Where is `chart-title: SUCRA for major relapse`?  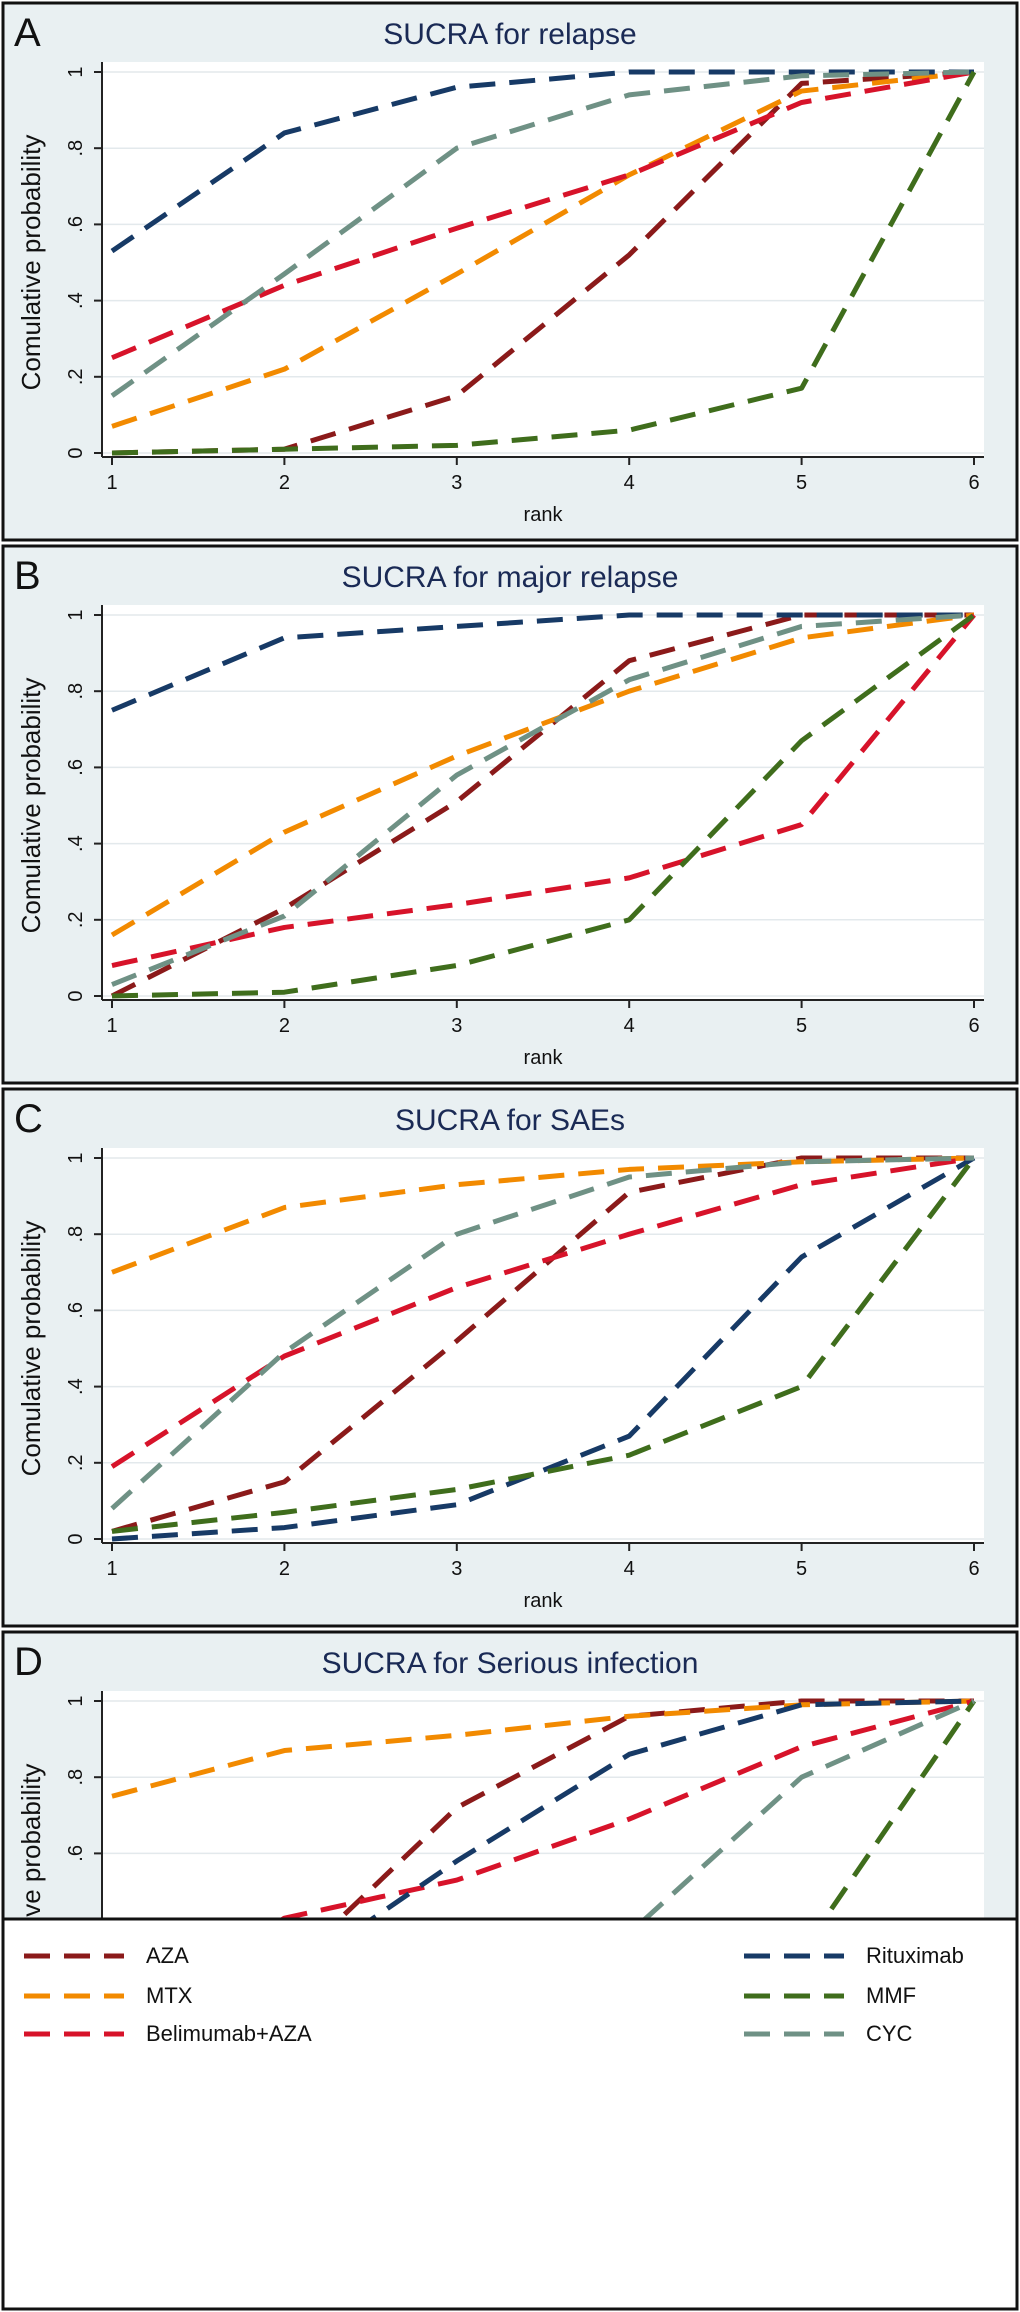
chart-title: SUCRA for major relapse is located at coordinates (510, 577).